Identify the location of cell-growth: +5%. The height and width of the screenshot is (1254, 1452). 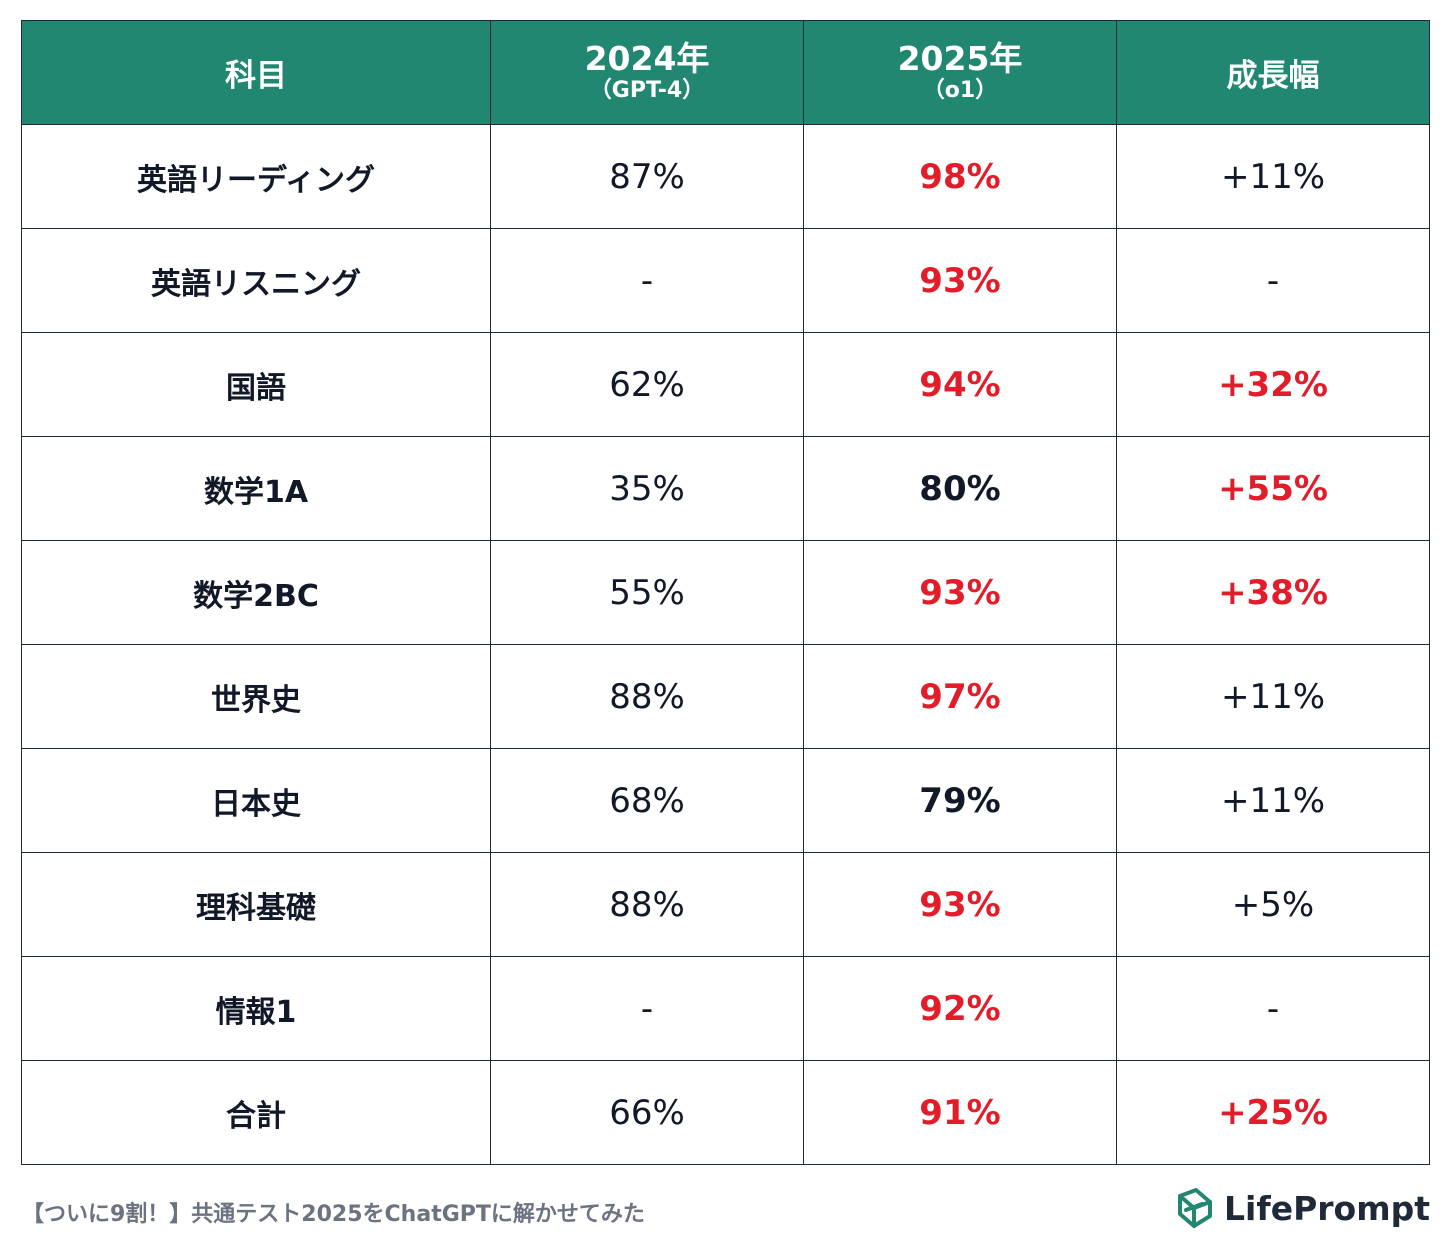
(1273, 904).